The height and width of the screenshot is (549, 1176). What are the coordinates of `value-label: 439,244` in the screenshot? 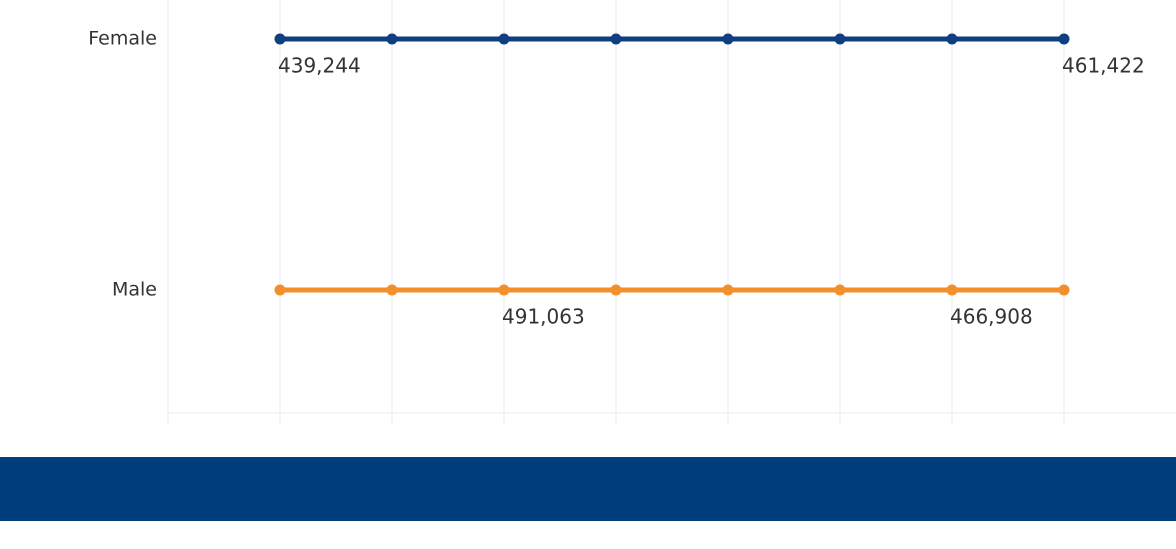 It's located at (319, 66).